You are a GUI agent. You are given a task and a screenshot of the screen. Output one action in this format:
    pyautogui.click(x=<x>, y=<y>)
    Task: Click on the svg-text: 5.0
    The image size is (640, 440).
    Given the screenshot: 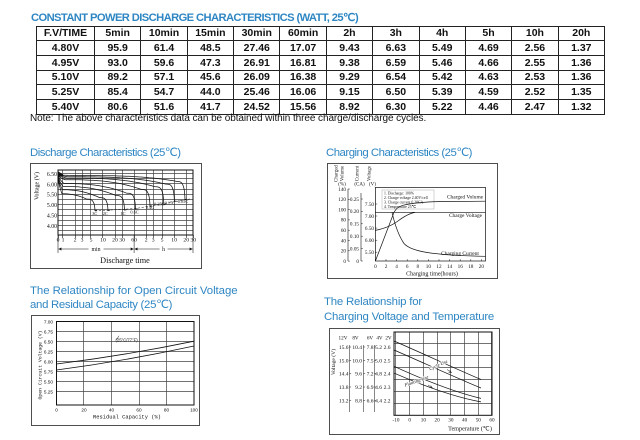 What is the action you would take?
    pyautogui.click(x=378, y=362)
    